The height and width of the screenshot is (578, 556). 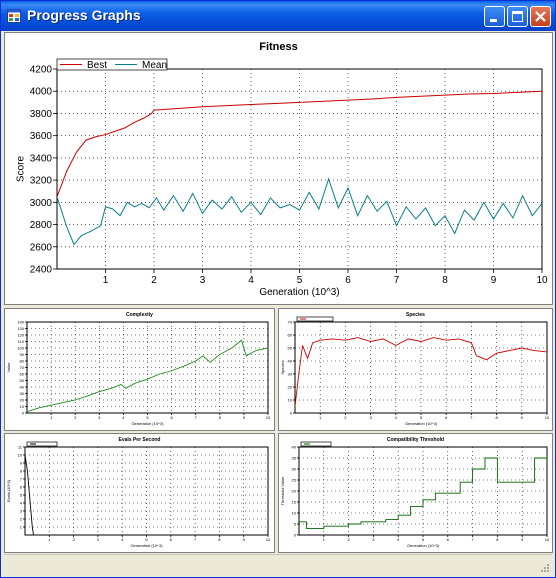 What do you see at coordinates (41, 247) in the screenshot?
I see `y-tick-label: 2600` at bounding box center [41, 247].